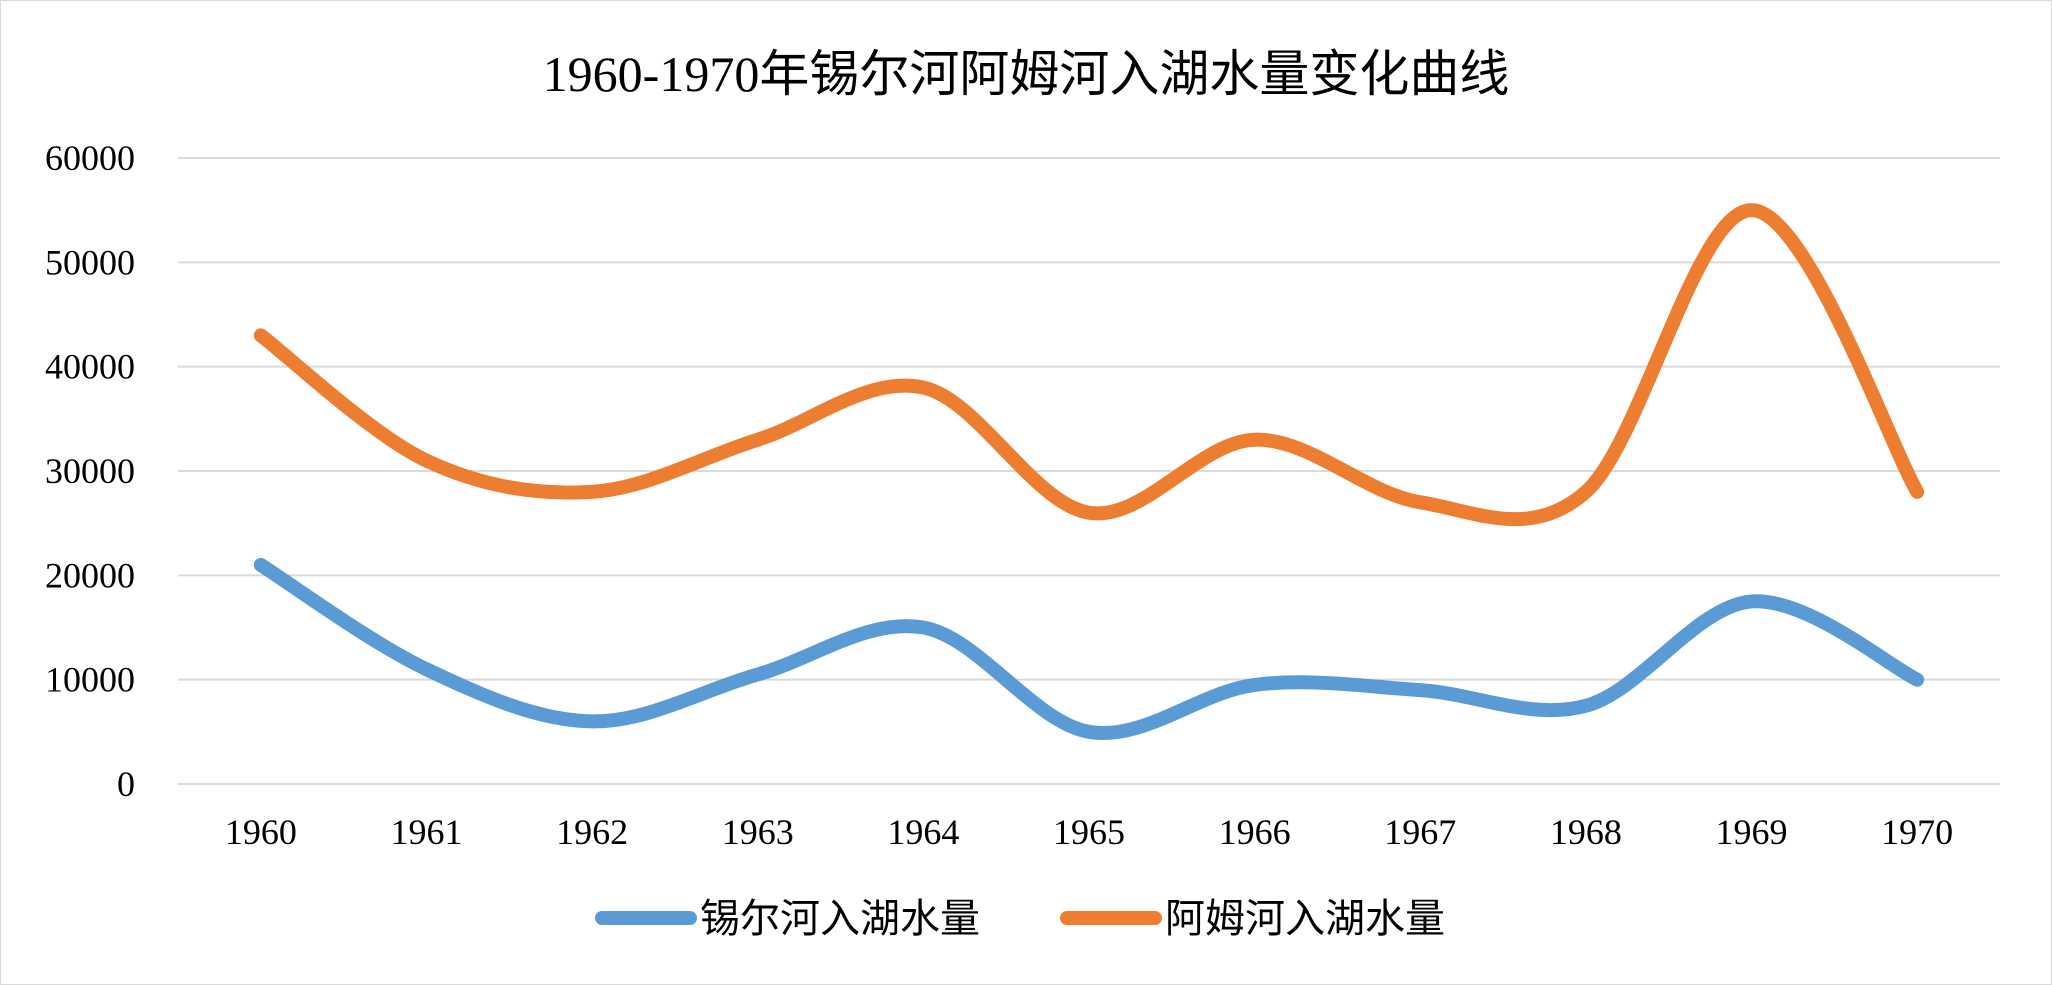 The width and height of the screenshot is (2052, 985). Describe the element at coordinates (90, 262) in the screenshot. I see `y-tick-label: 50000` at that location.